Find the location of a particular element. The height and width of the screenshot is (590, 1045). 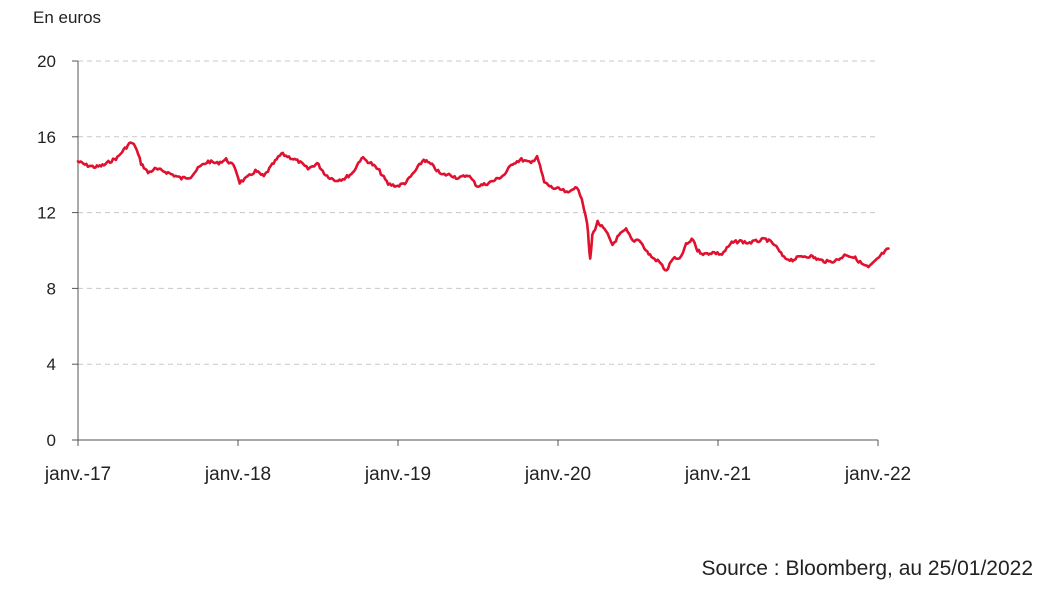

x-tick-label: janv.-20 is located at coordinates (557, 474).